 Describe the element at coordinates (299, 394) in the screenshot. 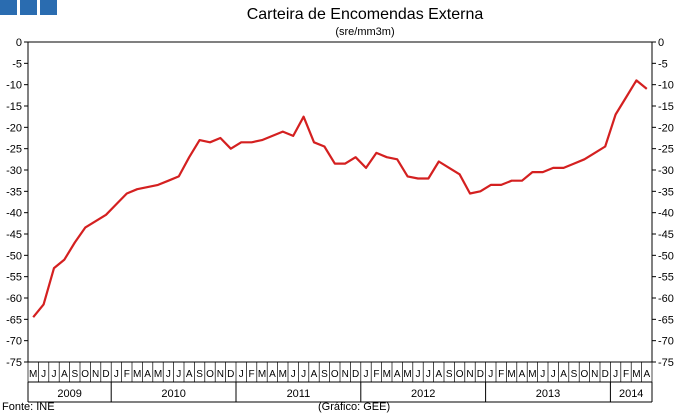

I see `x-tick-label-year: 2011` at that location.